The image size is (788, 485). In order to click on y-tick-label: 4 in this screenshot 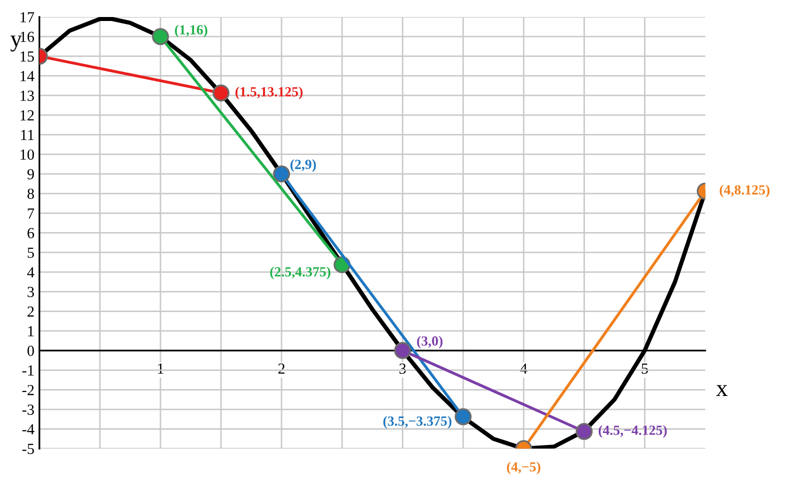, I will do `click(30, 272)`.